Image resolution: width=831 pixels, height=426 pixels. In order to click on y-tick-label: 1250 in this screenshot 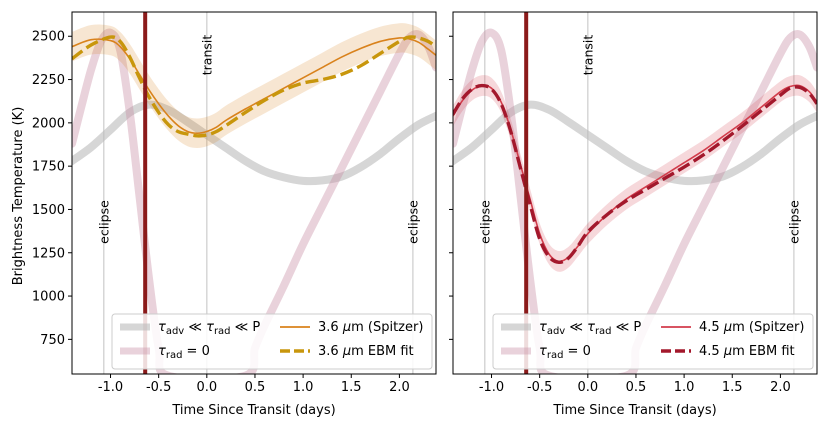, I will do `click(48, 253)`.